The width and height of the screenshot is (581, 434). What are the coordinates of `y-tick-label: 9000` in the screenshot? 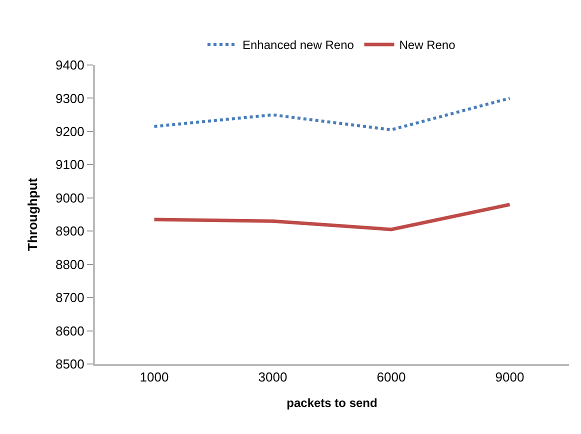 It's located at (69, 198).